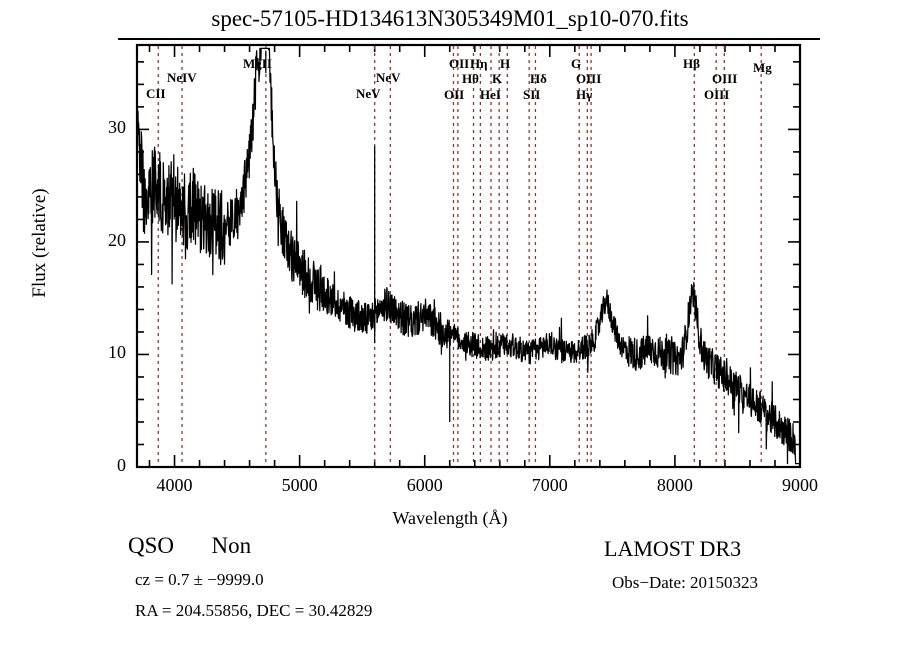 The height and width of the screenshot is (649, 900). Describe the element at coordinates (39, 243) in the screenshot. I see `y-axis-label: Flux (relative)` at that location.